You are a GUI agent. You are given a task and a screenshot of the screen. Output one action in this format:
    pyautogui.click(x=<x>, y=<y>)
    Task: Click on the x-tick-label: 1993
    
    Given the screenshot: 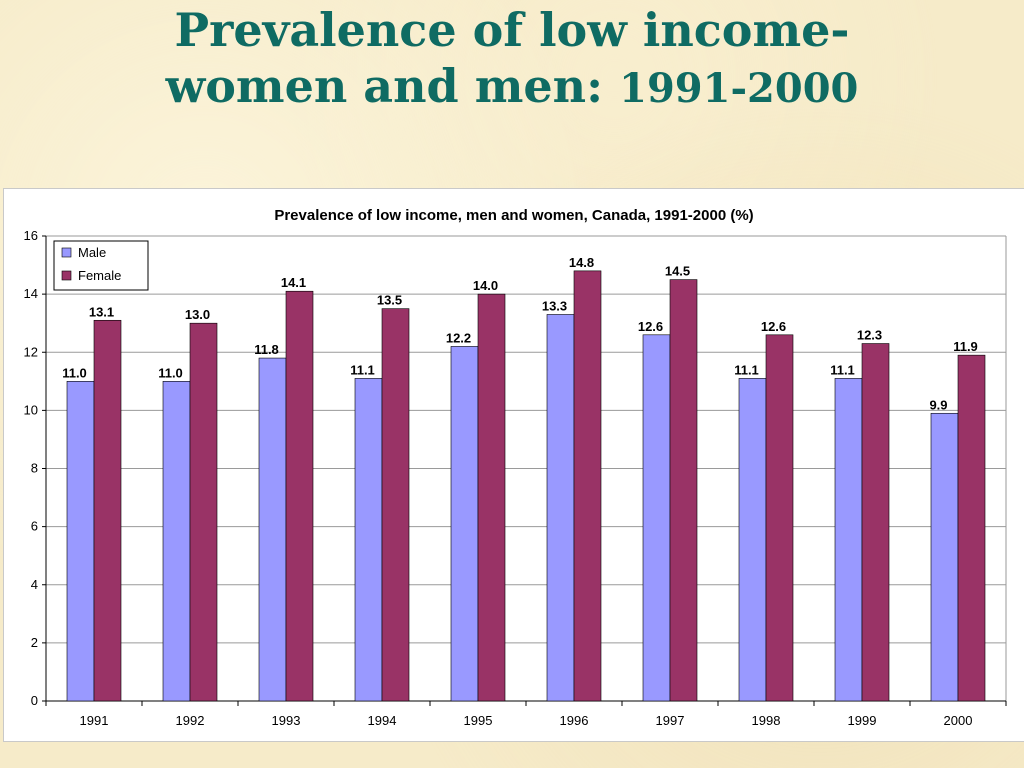 What is the action you would take?
    pyautogui.click(x=286, y=720)
    